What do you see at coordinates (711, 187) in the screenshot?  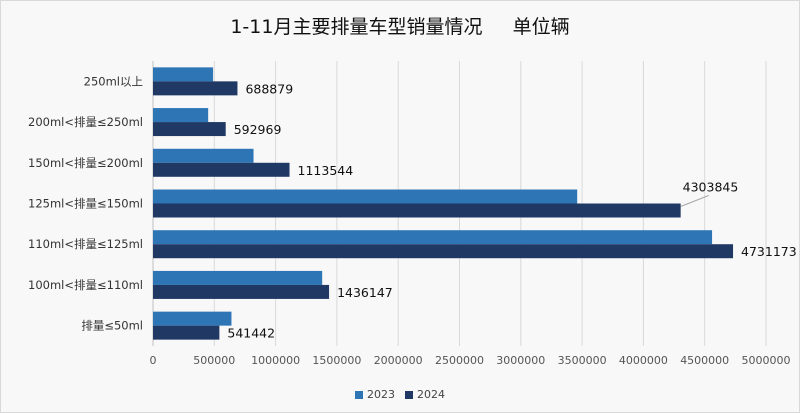 I see `data-label: 4303845` at bounding box center [711, 187].